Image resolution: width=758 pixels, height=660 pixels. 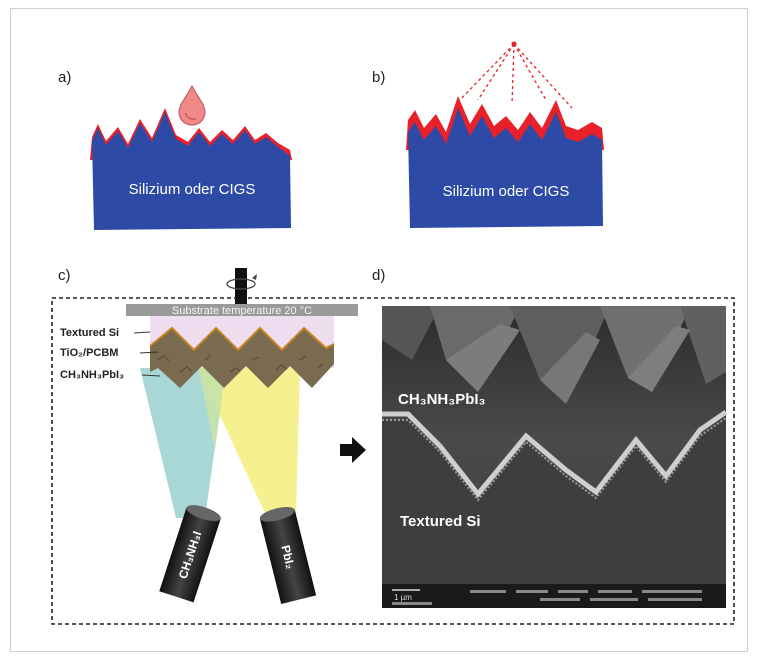 I want to click on evaporation-cone-left, so click(x=183, y=443).